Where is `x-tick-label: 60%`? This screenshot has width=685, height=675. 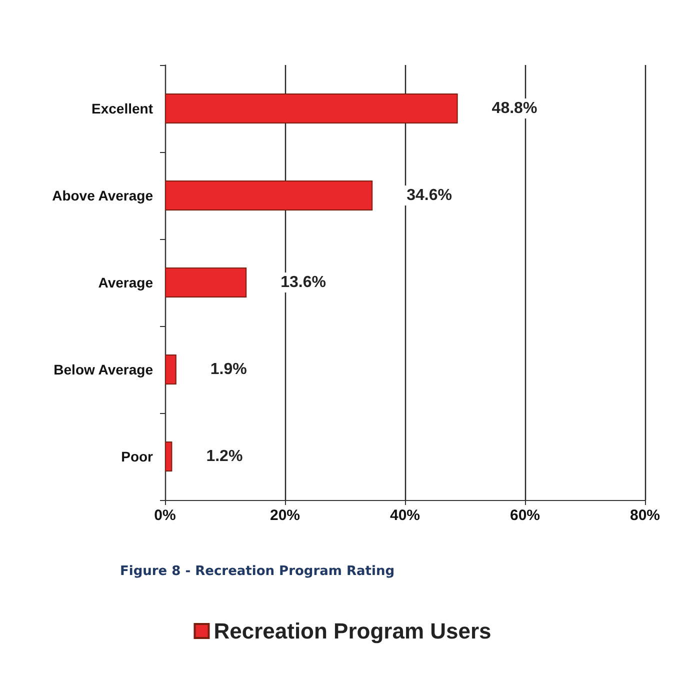
x-tick-label: 60% is located at coordinates (525, 515).